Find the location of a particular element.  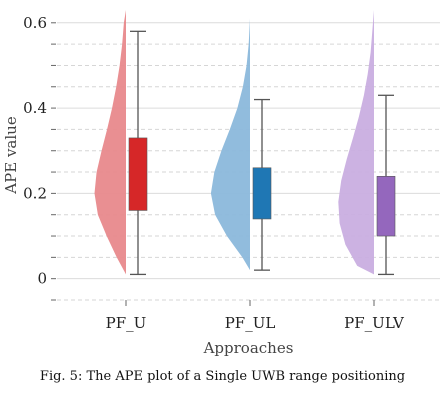

x-tick-label: PF_U is located at coordinates (126, 323).